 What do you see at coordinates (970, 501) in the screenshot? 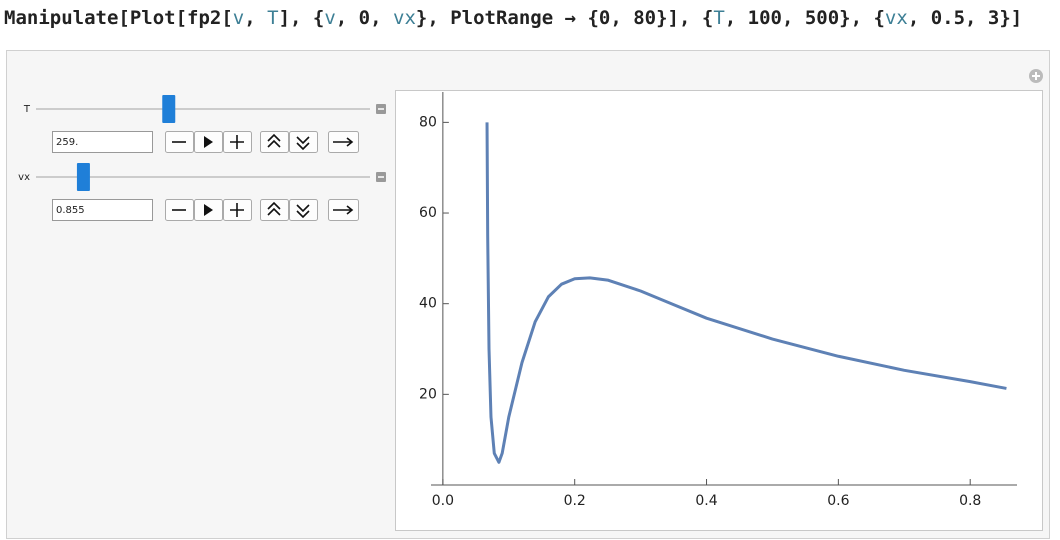
I see `x-tick-label: 0.8` at bounding box center [970, 501].